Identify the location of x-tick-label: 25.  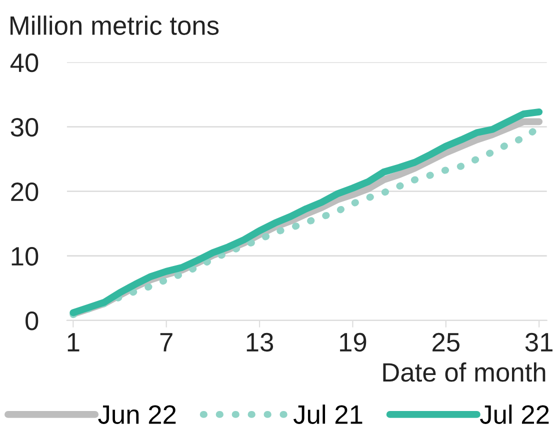
(446, 342).